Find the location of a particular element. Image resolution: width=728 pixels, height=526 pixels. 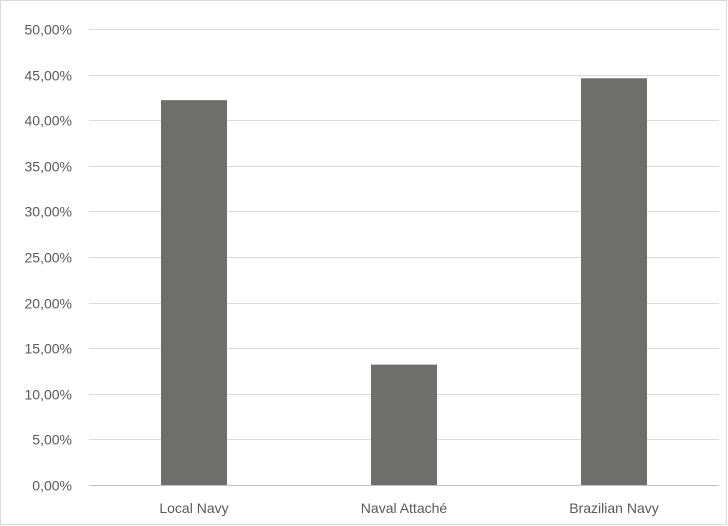

y-tick-label: 35,00% is located at coordinates (48, 167).